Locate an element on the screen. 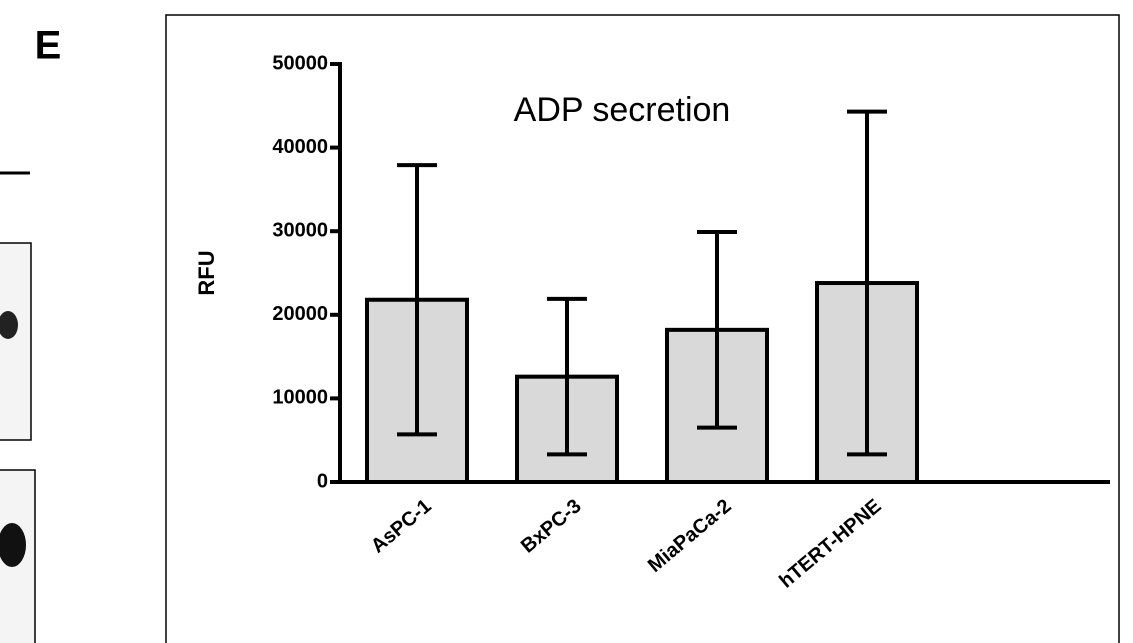 This screenshot has height=643, width=1133. y-axis-title: RFU is located at coordinates (206, 272).